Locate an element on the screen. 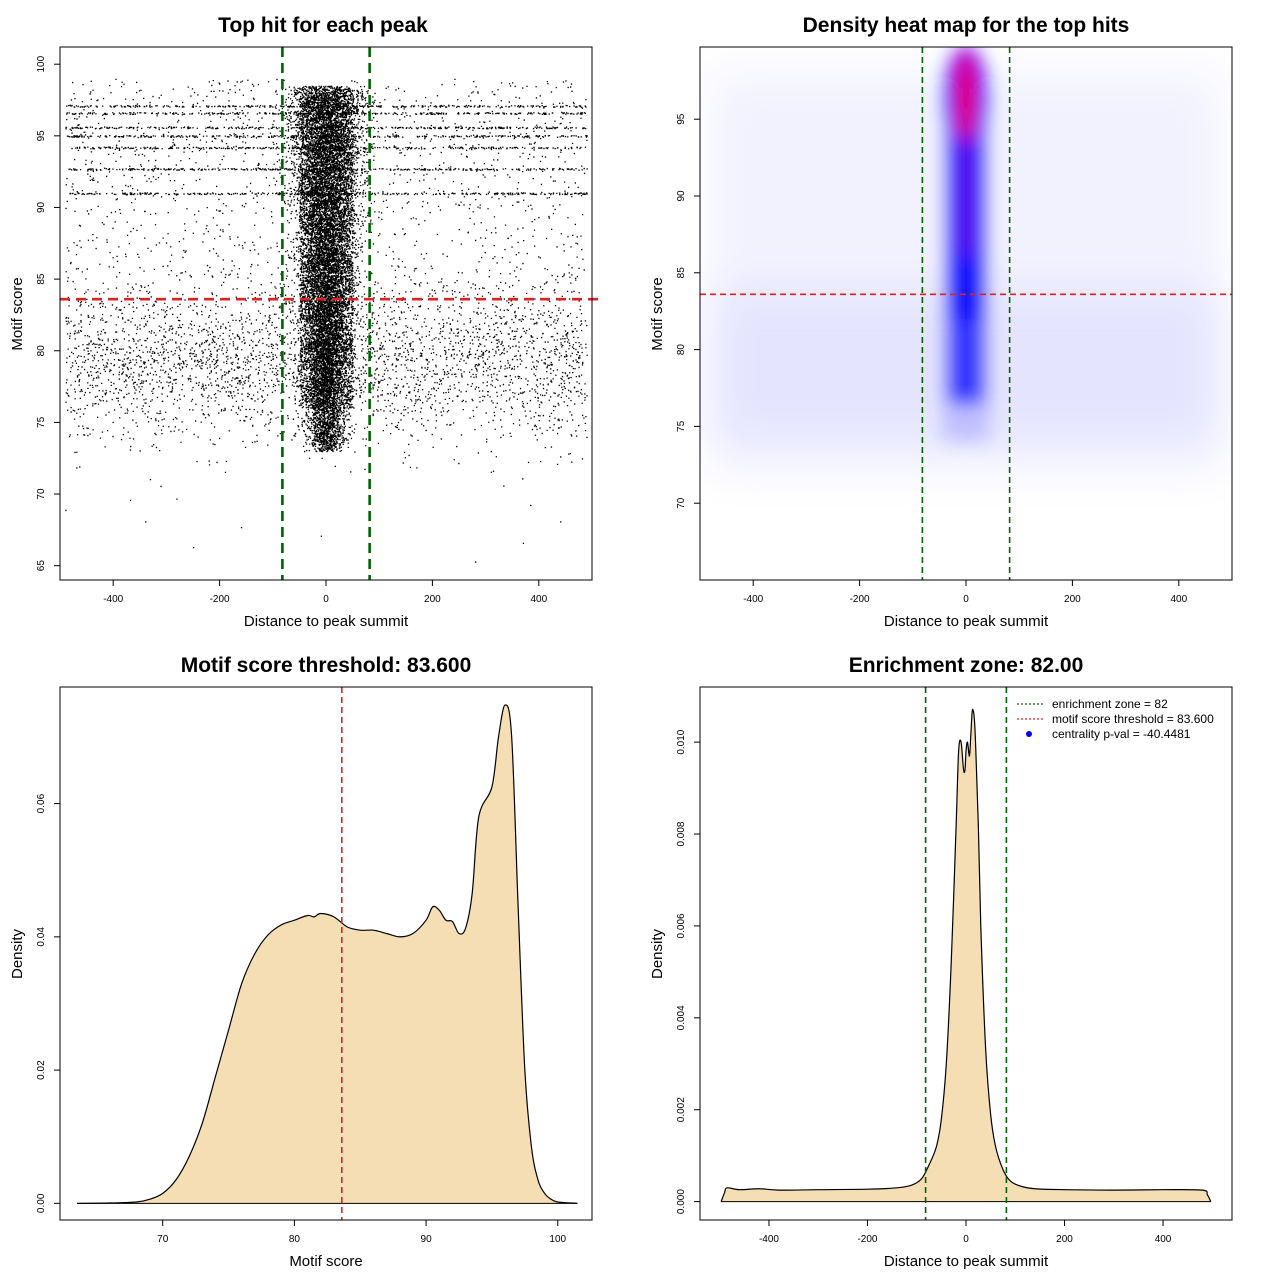 The image size is (1280, 1280). heatmap-central-density is located at coordinates (966, 244).